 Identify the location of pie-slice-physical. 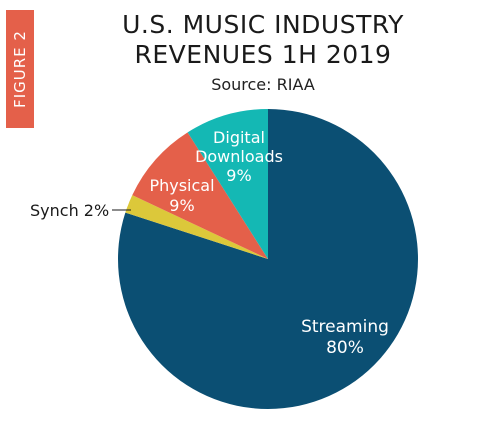
(200, 195).